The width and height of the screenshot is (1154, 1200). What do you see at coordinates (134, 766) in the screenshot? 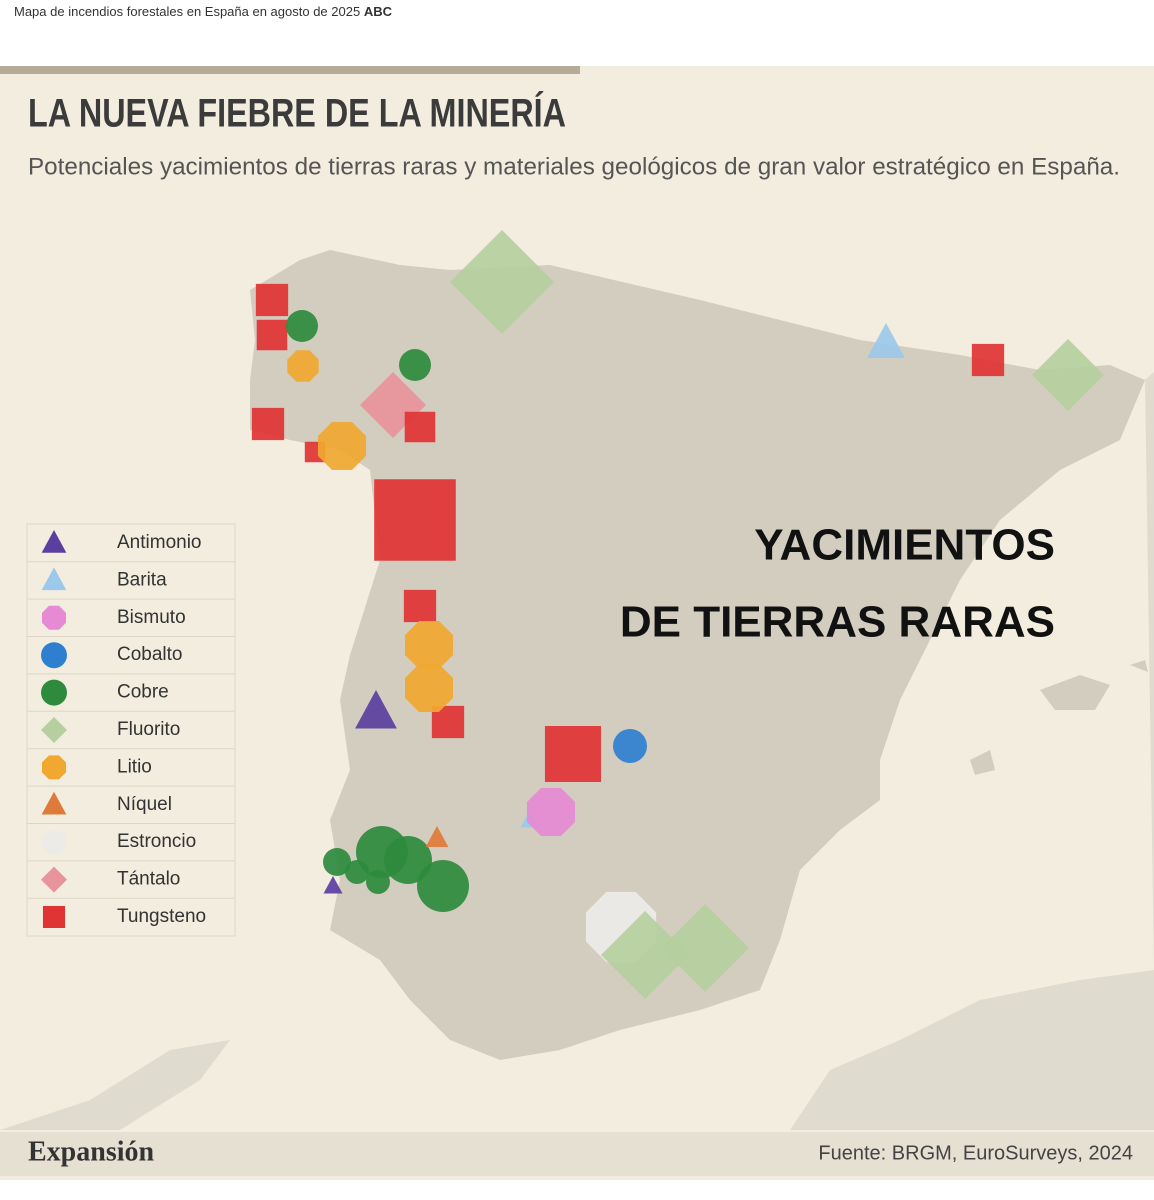
I see `legend-label: Litio` at bounding box center [134, 766].